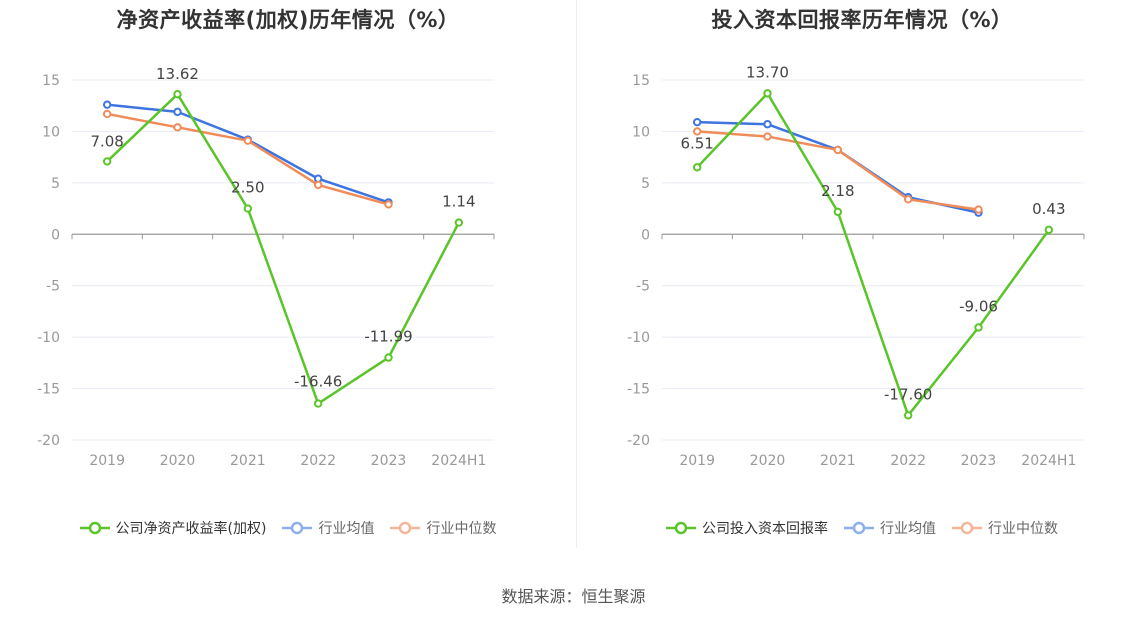 The height and width of the screenshot is (619, 1147). Describe the element at coordinates (1048, 209) in the screenshot. I see `data-label: 0.43` at that location.